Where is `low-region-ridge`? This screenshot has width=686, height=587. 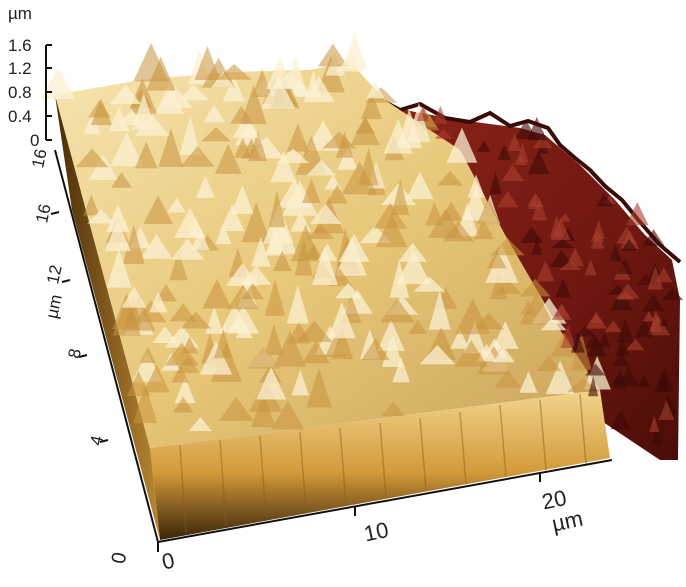
low-region-ridge is located at coordinates (533, 182).